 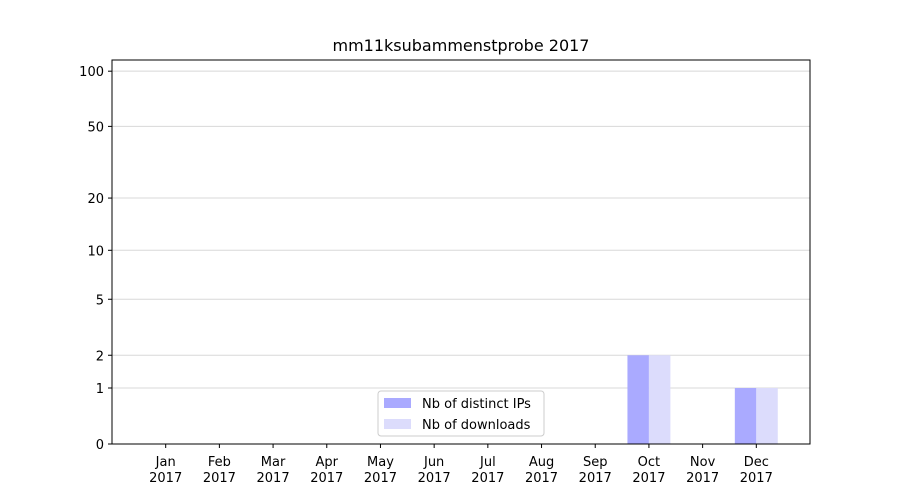 I want to click on y-tick-label: 20, so click(x=95, y=199).